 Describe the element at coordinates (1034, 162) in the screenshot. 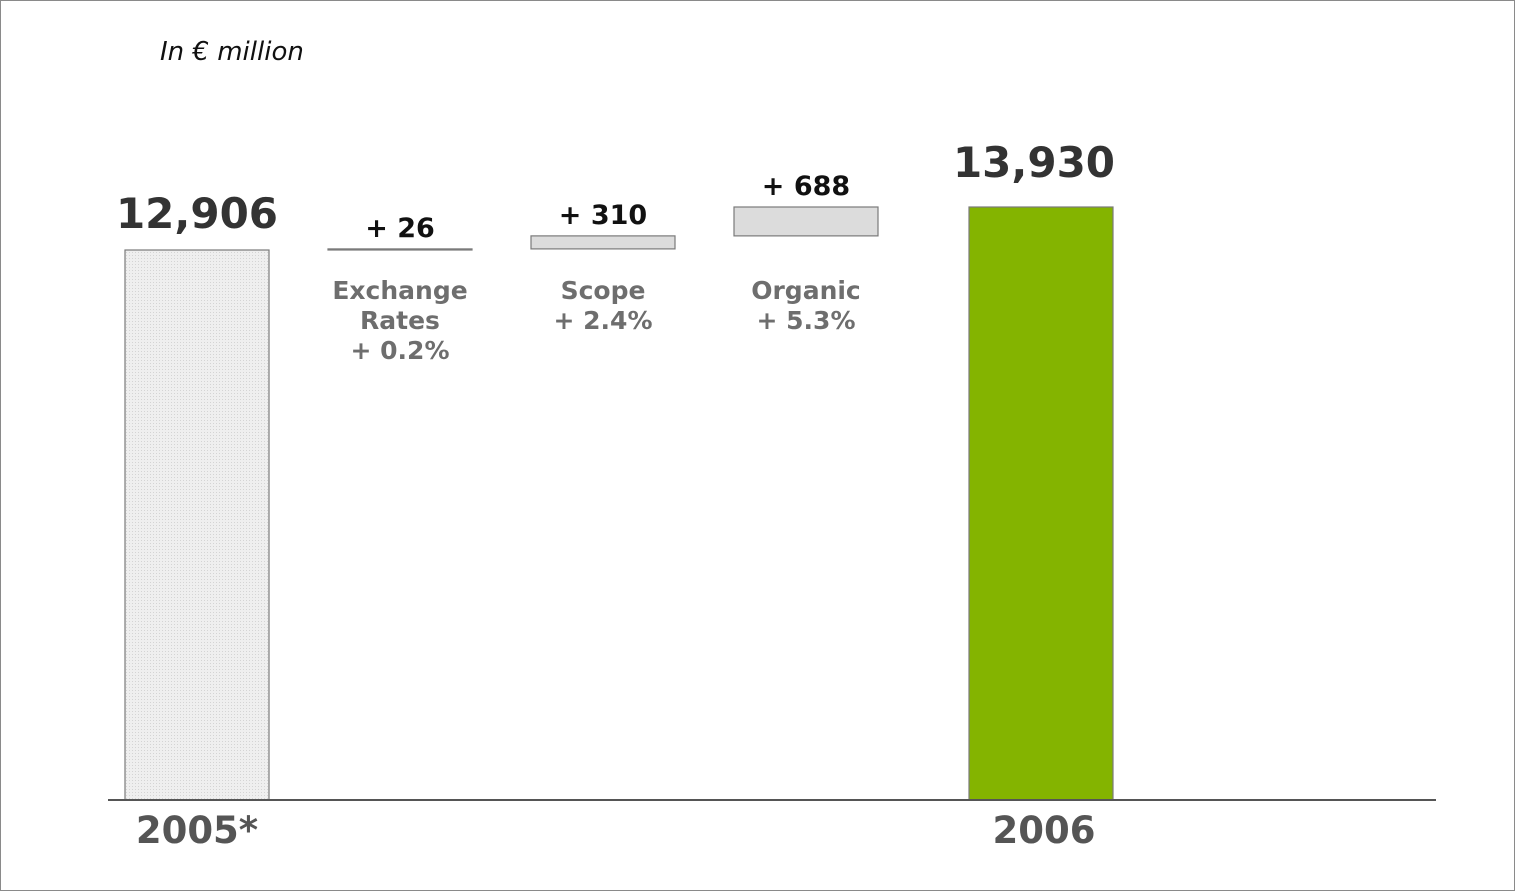

I see `value-label-end: 13,930` at that location.